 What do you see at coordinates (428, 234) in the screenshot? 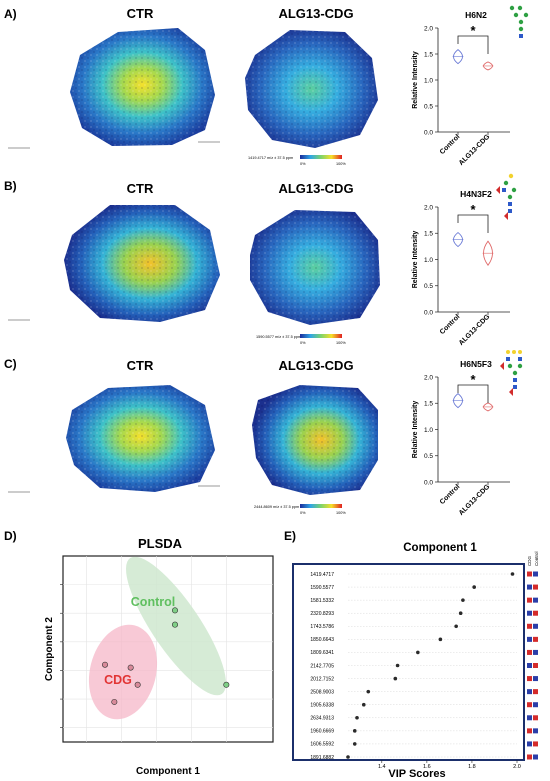
I see `y-tick-label: 1.5` at bounding box center [428, 234].